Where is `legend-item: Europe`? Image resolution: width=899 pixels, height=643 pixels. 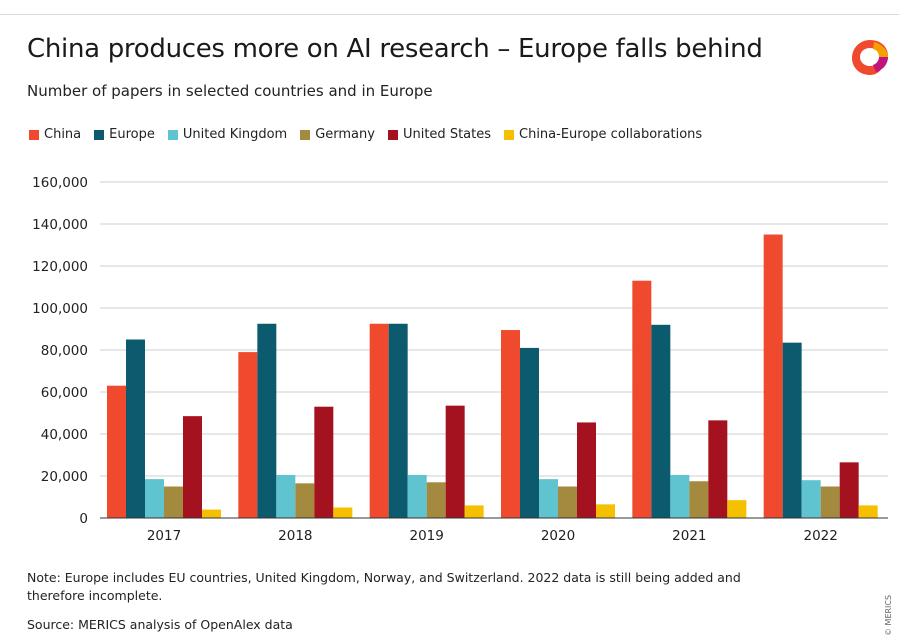
legend-item: Europe is located at coordinates (124, 134).